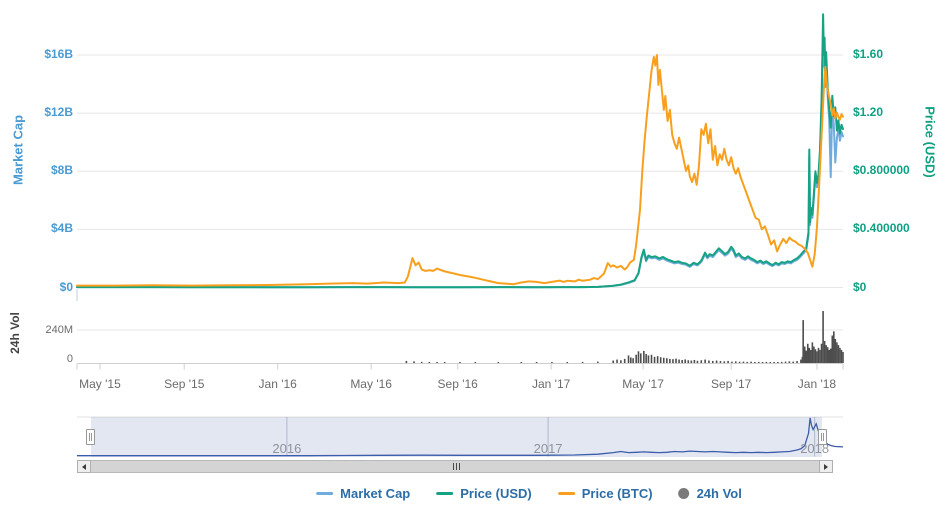  I want to click on navigator-left-handle, so click(91, 437).